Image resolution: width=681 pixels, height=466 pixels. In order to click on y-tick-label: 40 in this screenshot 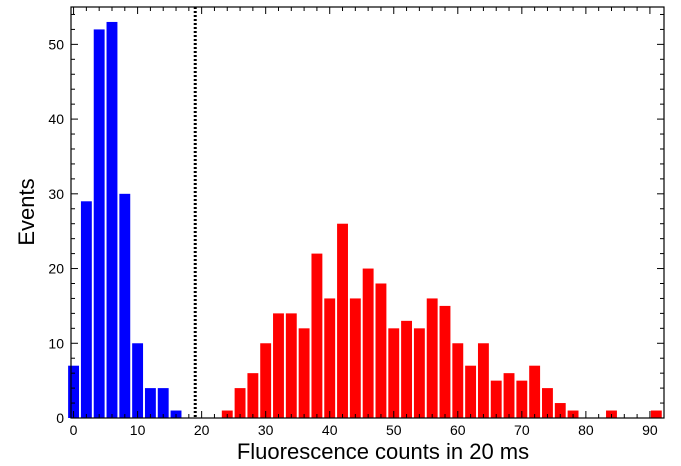, I will do `click(56, 119)`.